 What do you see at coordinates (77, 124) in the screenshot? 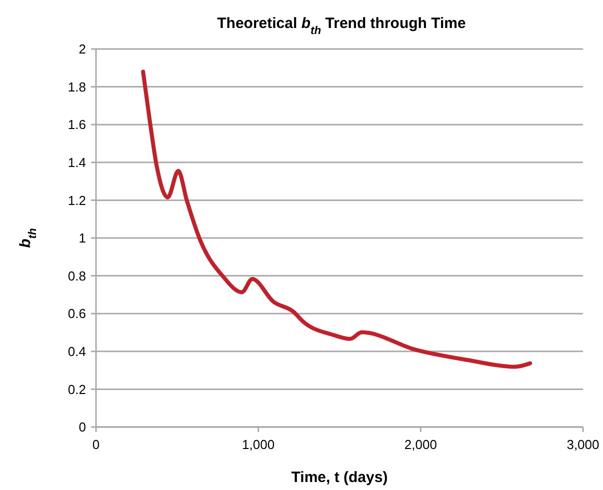
I see `y-tick-label: 1.6` at bounding box center [77, 124].